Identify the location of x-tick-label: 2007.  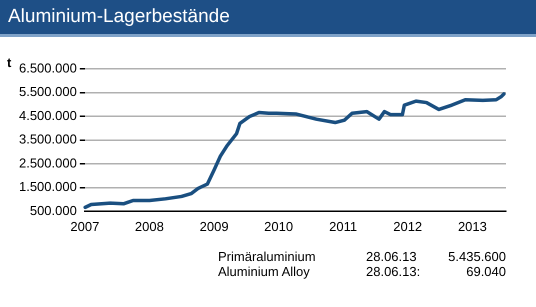
(85, 226).